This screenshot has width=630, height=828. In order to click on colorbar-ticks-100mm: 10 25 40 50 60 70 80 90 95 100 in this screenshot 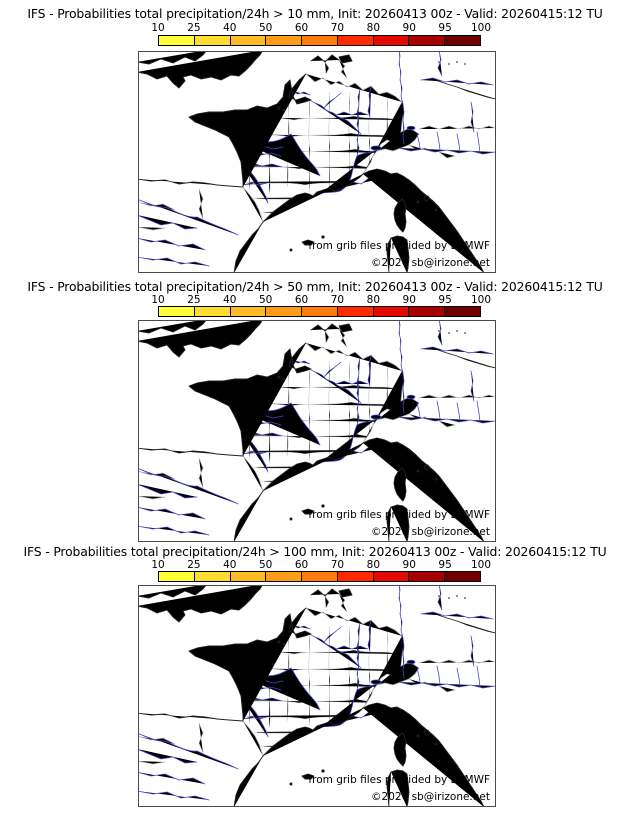, I will do `click(321, 565)`.